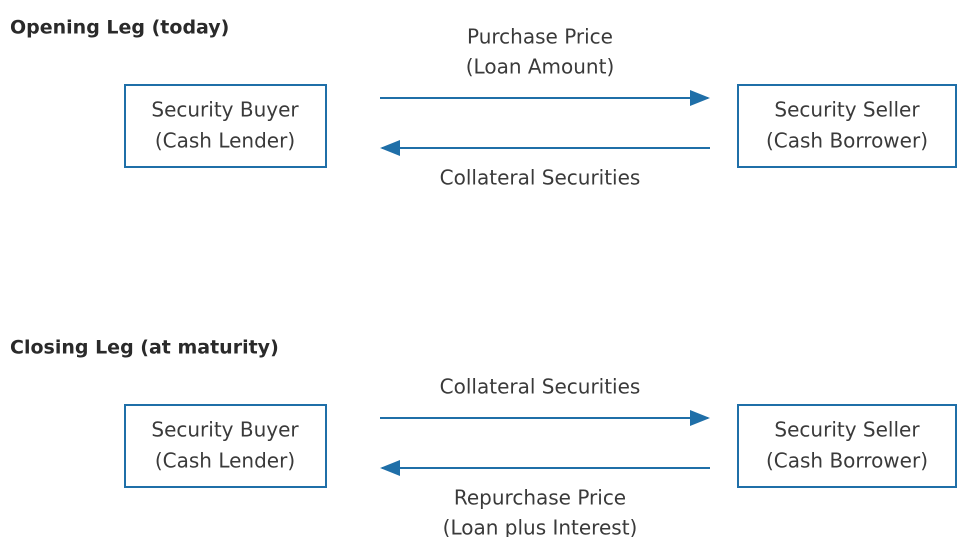 This screenshot has height=537, width=959. I want to click on arrow-label: (Loan Amount), so click(540, 67).